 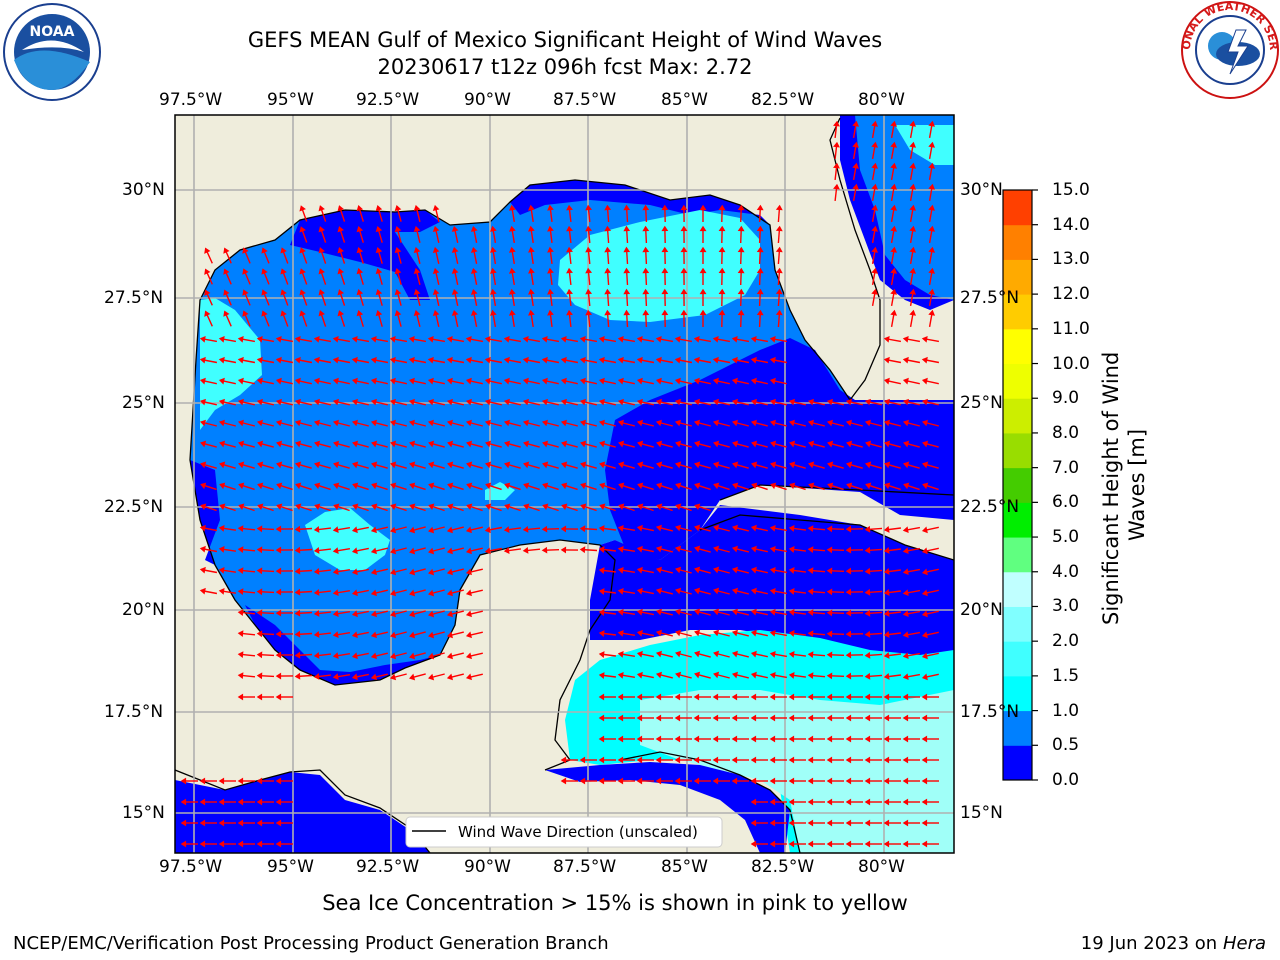 I want to click on west-gulf-high, so click(x=231, y=364).